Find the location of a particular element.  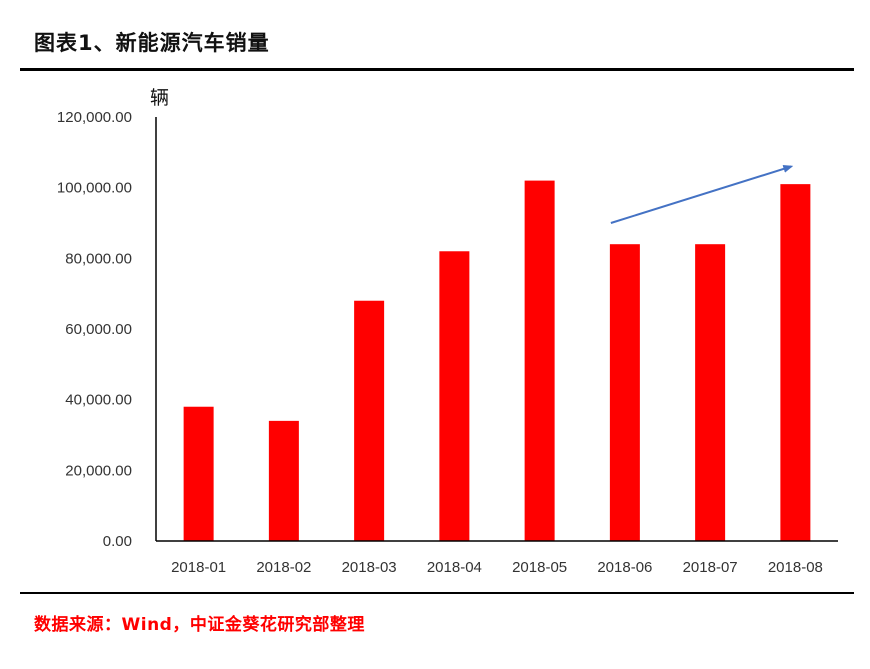

y-tick-label: 60,000.00 is located at coordinates (98, 329).